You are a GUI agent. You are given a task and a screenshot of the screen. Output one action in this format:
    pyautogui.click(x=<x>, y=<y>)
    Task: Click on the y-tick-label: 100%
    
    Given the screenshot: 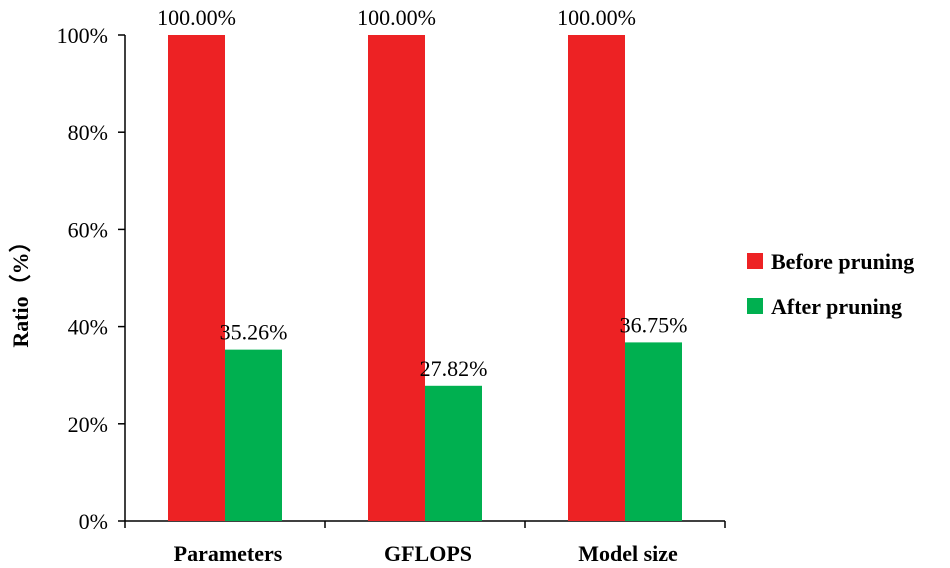 What is the action you would take?
    pyautogui.click(x=82, y=35)
    